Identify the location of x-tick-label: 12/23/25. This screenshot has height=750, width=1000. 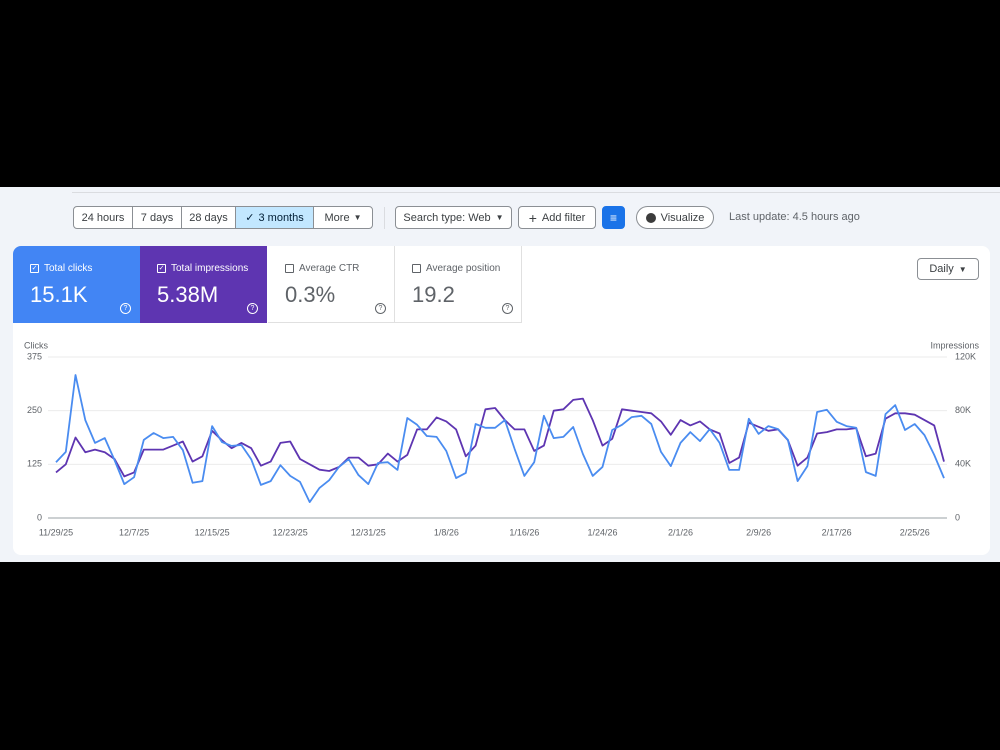
(290, 532).